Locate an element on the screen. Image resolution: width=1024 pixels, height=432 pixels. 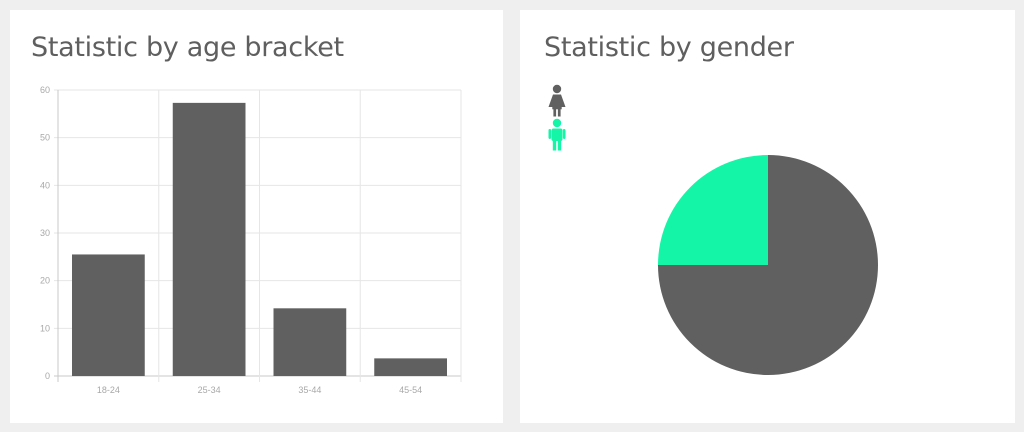
y-tick-label: 60 is located at coordinates (45, 90).